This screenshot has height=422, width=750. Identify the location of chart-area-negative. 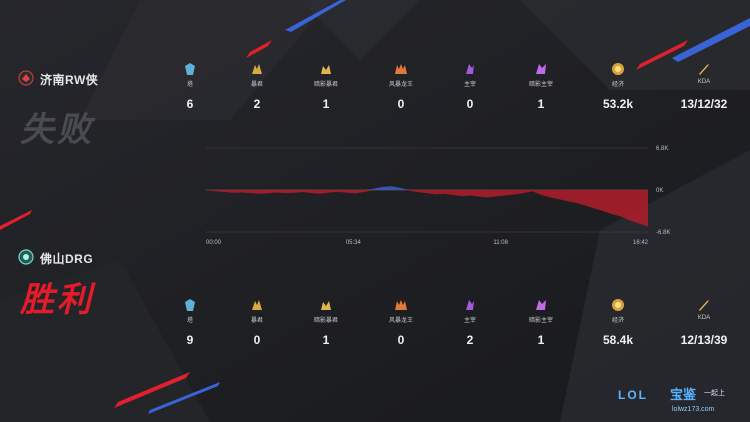
(427, 208).